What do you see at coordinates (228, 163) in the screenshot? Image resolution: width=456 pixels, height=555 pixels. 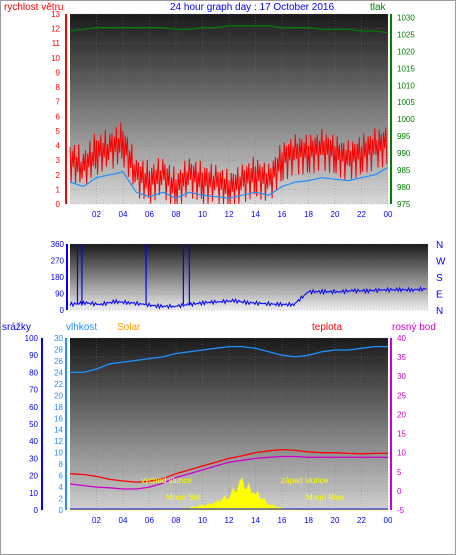 I see `gust-series-line` at bounding box center [228, 163].